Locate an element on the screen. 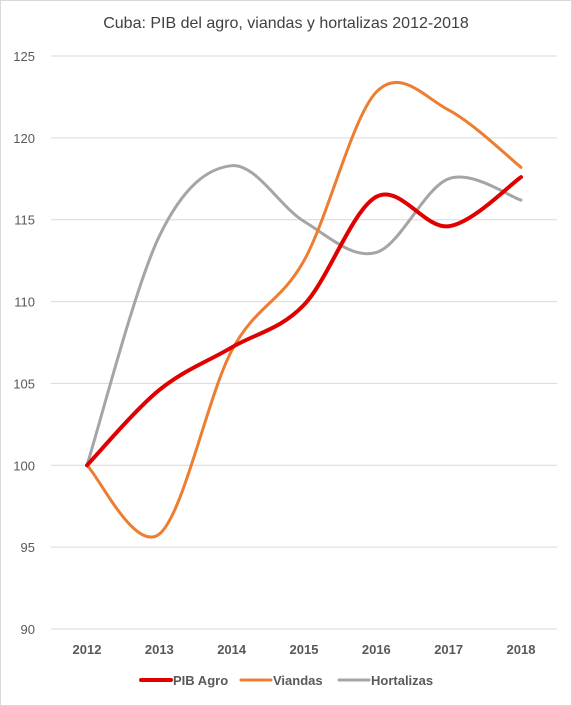 This screenshot has width=572, height=706. x-axis: 2012 2013 2014 2015 2016 2017 2018 is located at coordinates (304, 649).